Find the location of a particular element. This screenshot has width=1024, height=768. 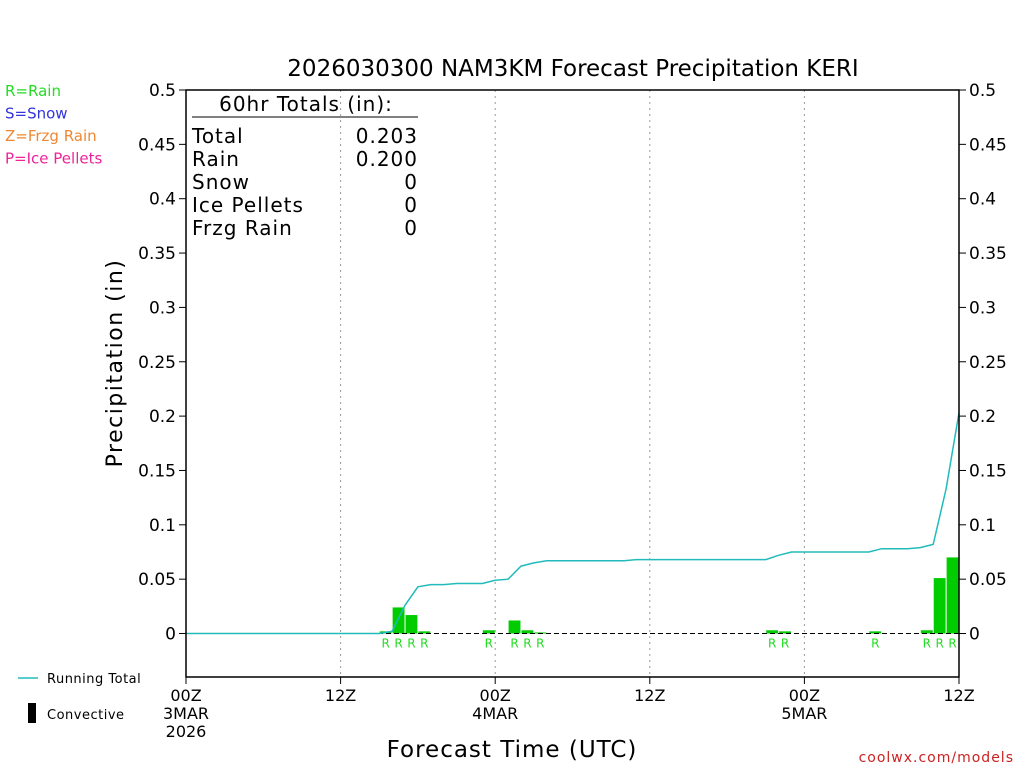

x-tick-label: 2026 is located at coordinates (186, 731).